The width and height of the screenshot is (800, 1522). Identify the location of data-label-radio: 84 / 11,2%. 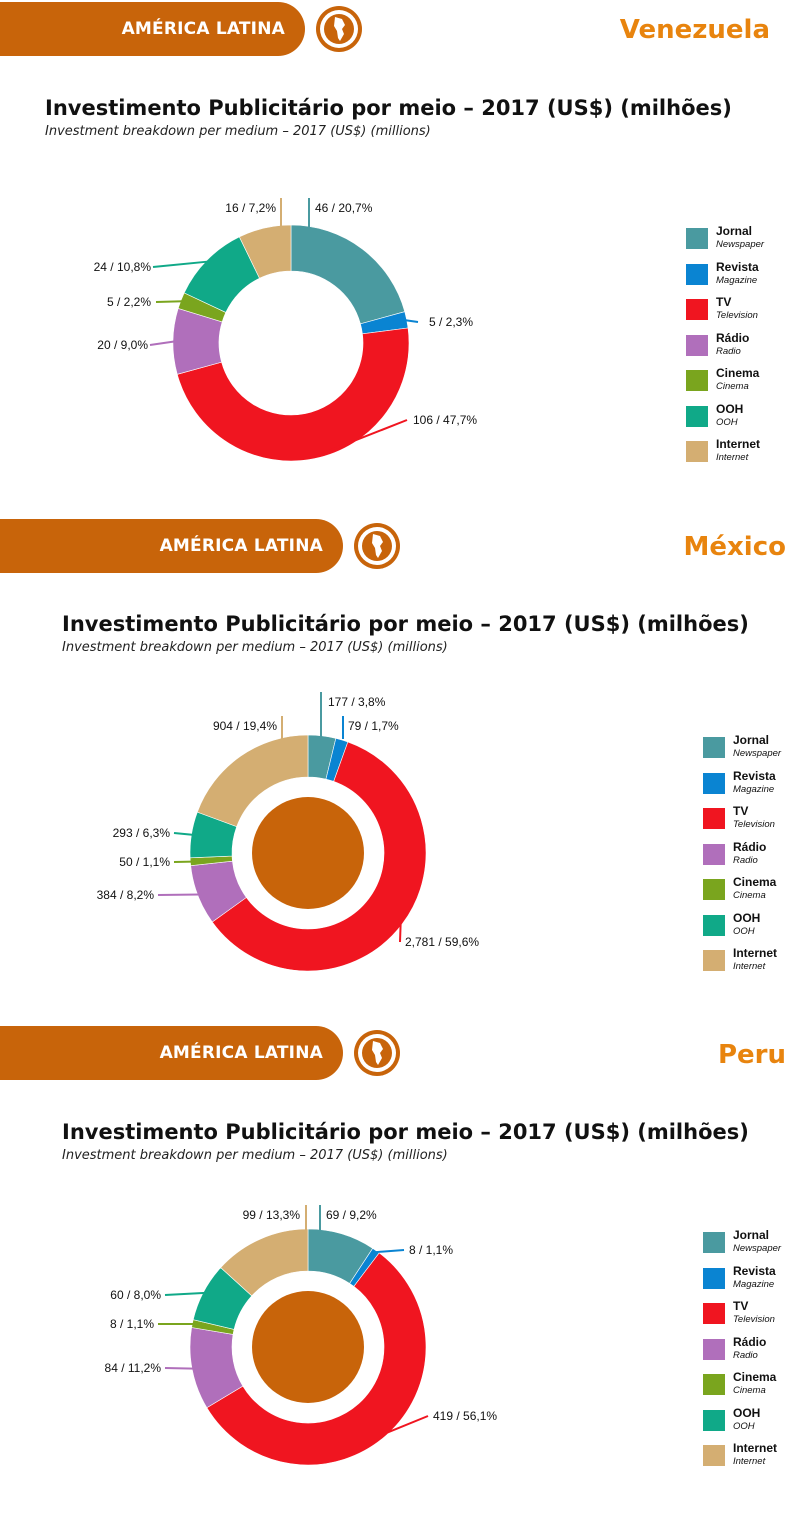
(133, 1368).